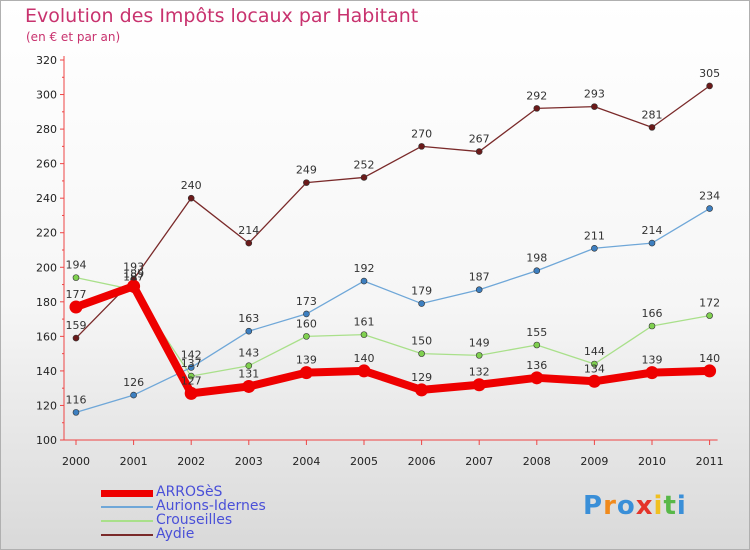 The height and width of the screenshot is (550, 750). Describe the element at coordinates (421, 341) in the screenshot. I see `data-label: 150` at that location.